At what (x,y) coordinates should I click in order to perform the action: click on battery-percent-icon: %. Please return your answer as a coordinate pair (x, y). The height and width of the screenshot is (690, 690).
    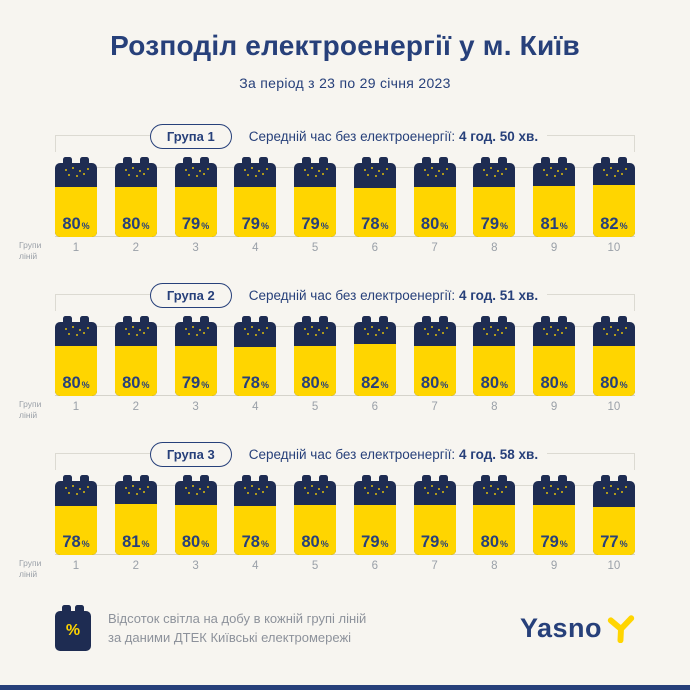
    Looking at the image, I should click on (73, 628).